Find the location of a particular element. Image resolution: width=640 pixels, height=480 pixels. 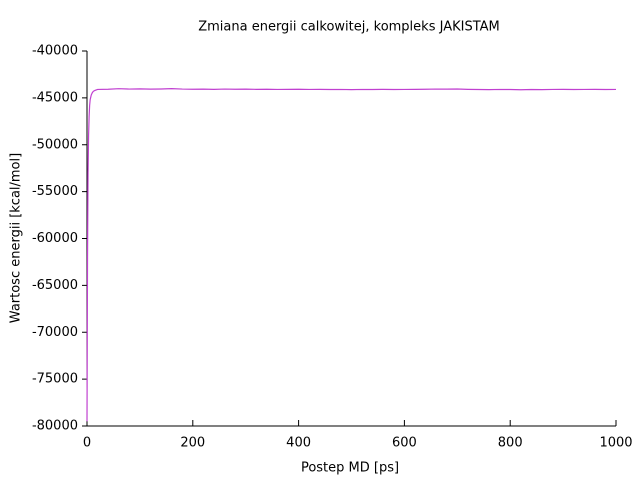

x-tick-label: 800 is located at coordinates (510, 443).